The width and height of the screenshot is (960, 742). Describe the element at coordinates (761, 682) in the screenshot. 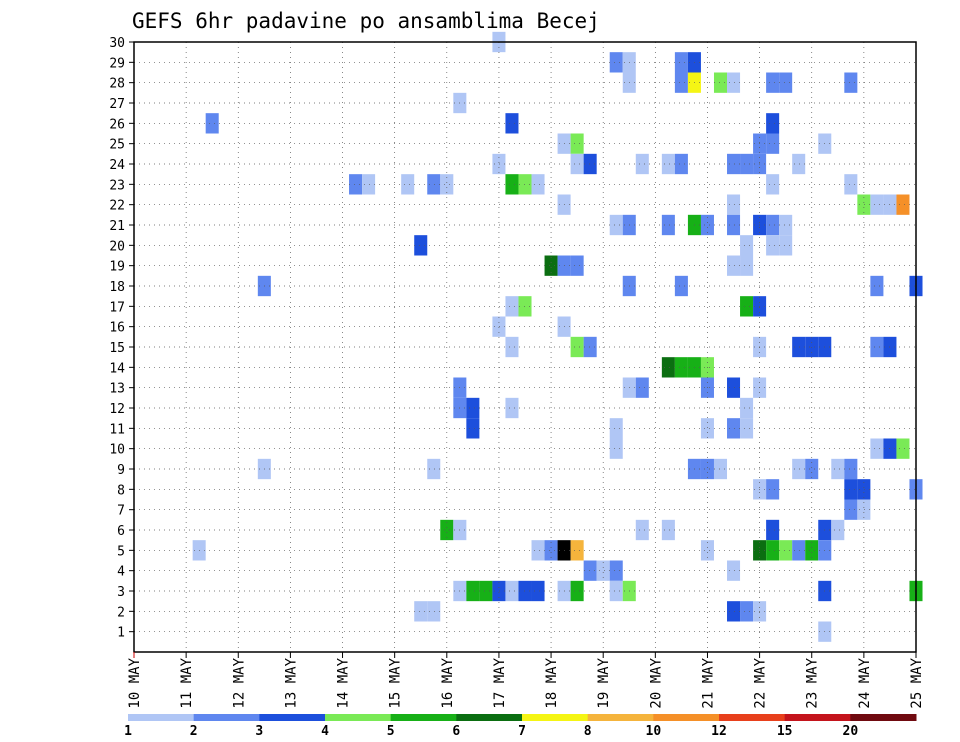

I see `x-tick-label: 22 MAY` at that location.